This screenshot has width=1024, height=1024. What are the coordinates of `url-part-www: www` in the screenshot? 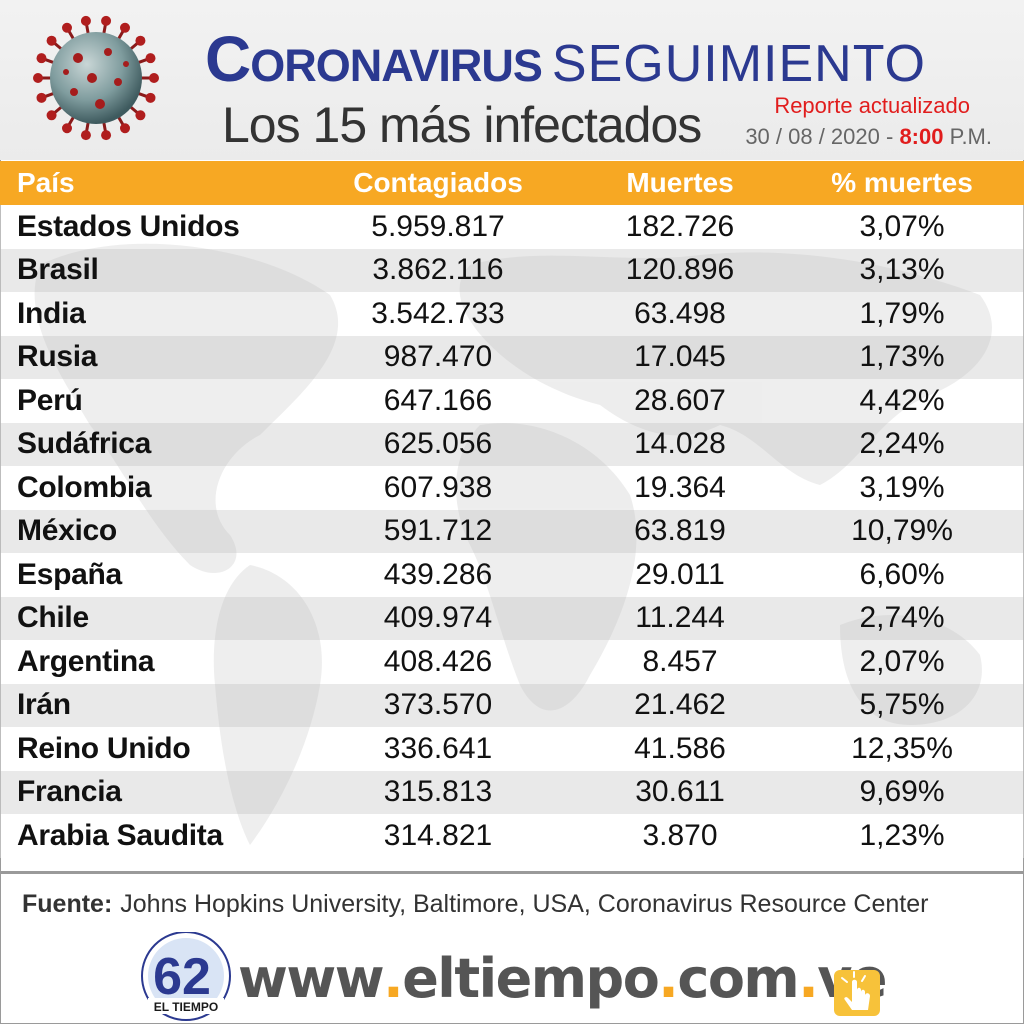 It's located at (311, 978).